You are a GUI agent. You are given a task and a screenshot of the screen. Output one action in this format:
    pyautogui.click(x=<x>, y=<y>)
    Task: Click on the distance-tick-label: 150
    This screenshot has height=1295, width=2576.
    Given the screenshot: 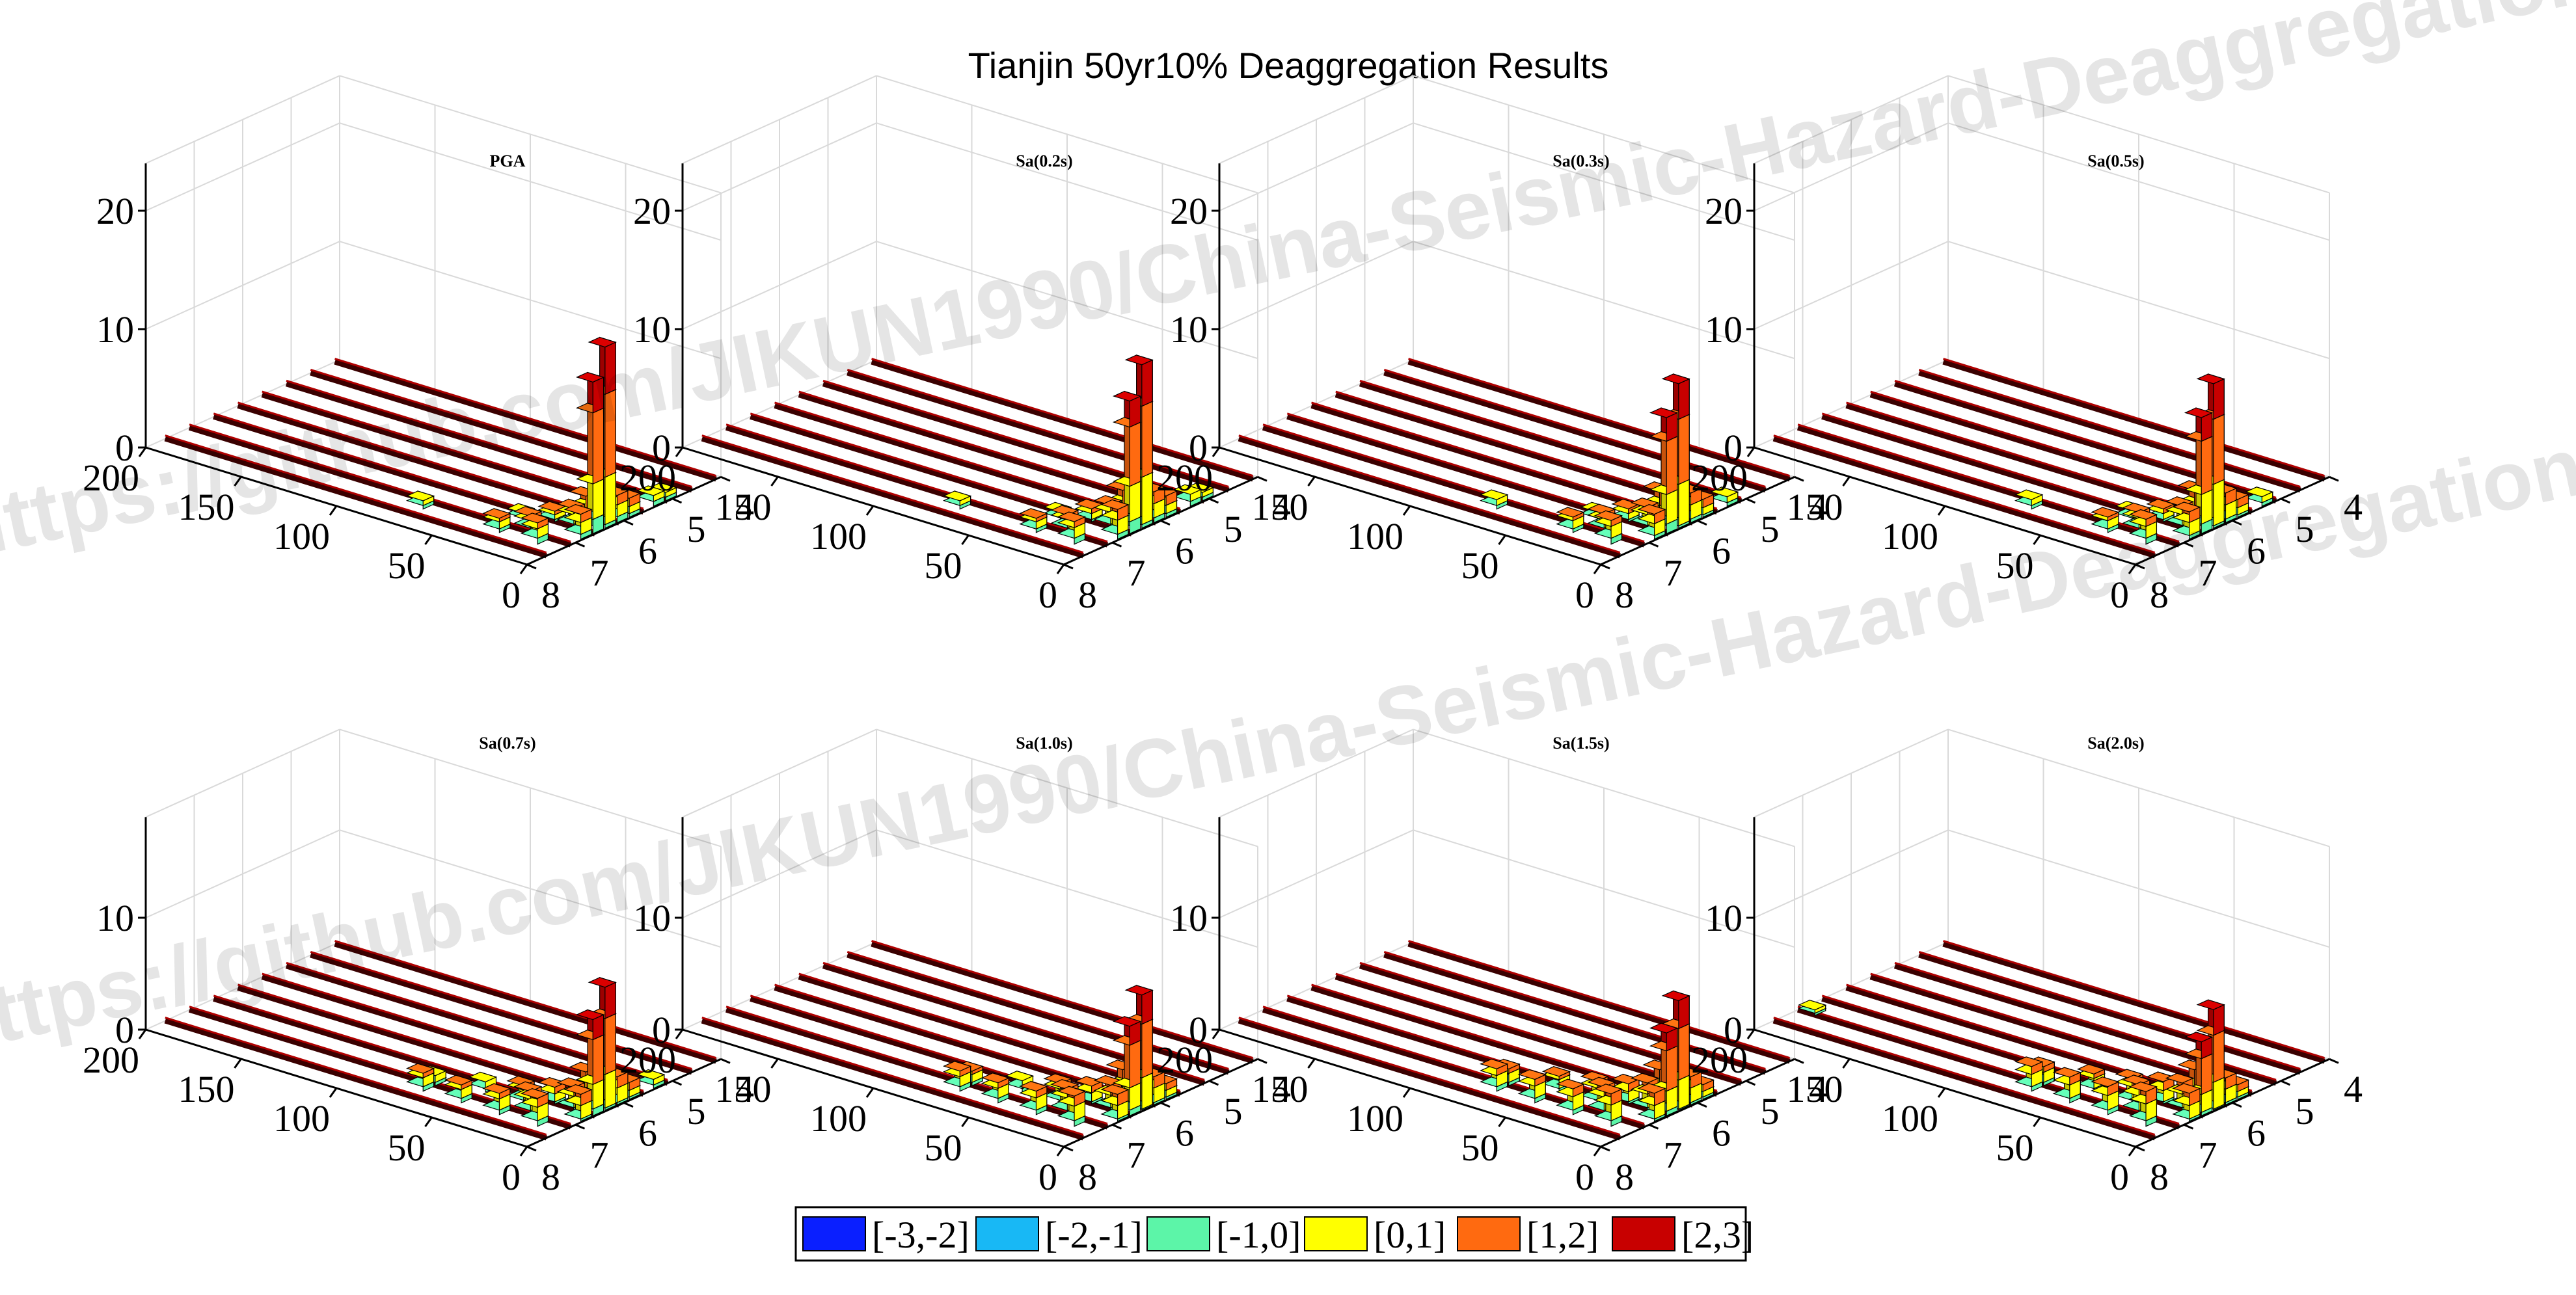 What is the action you would take?
    pyautogui.click(x=744, y=507)
    